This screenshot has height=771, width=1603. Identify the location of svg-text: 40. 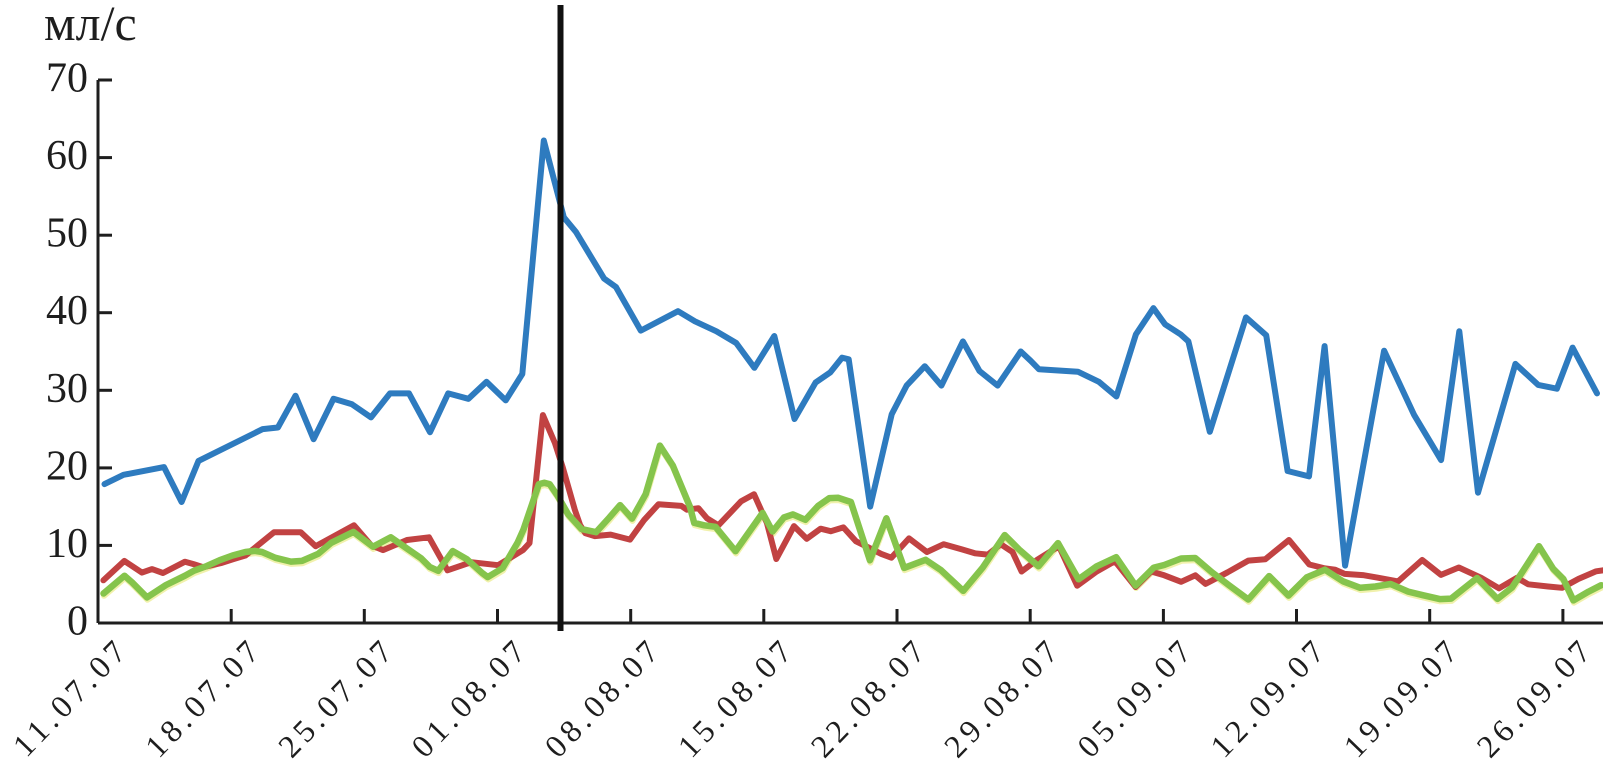
(67, 311).